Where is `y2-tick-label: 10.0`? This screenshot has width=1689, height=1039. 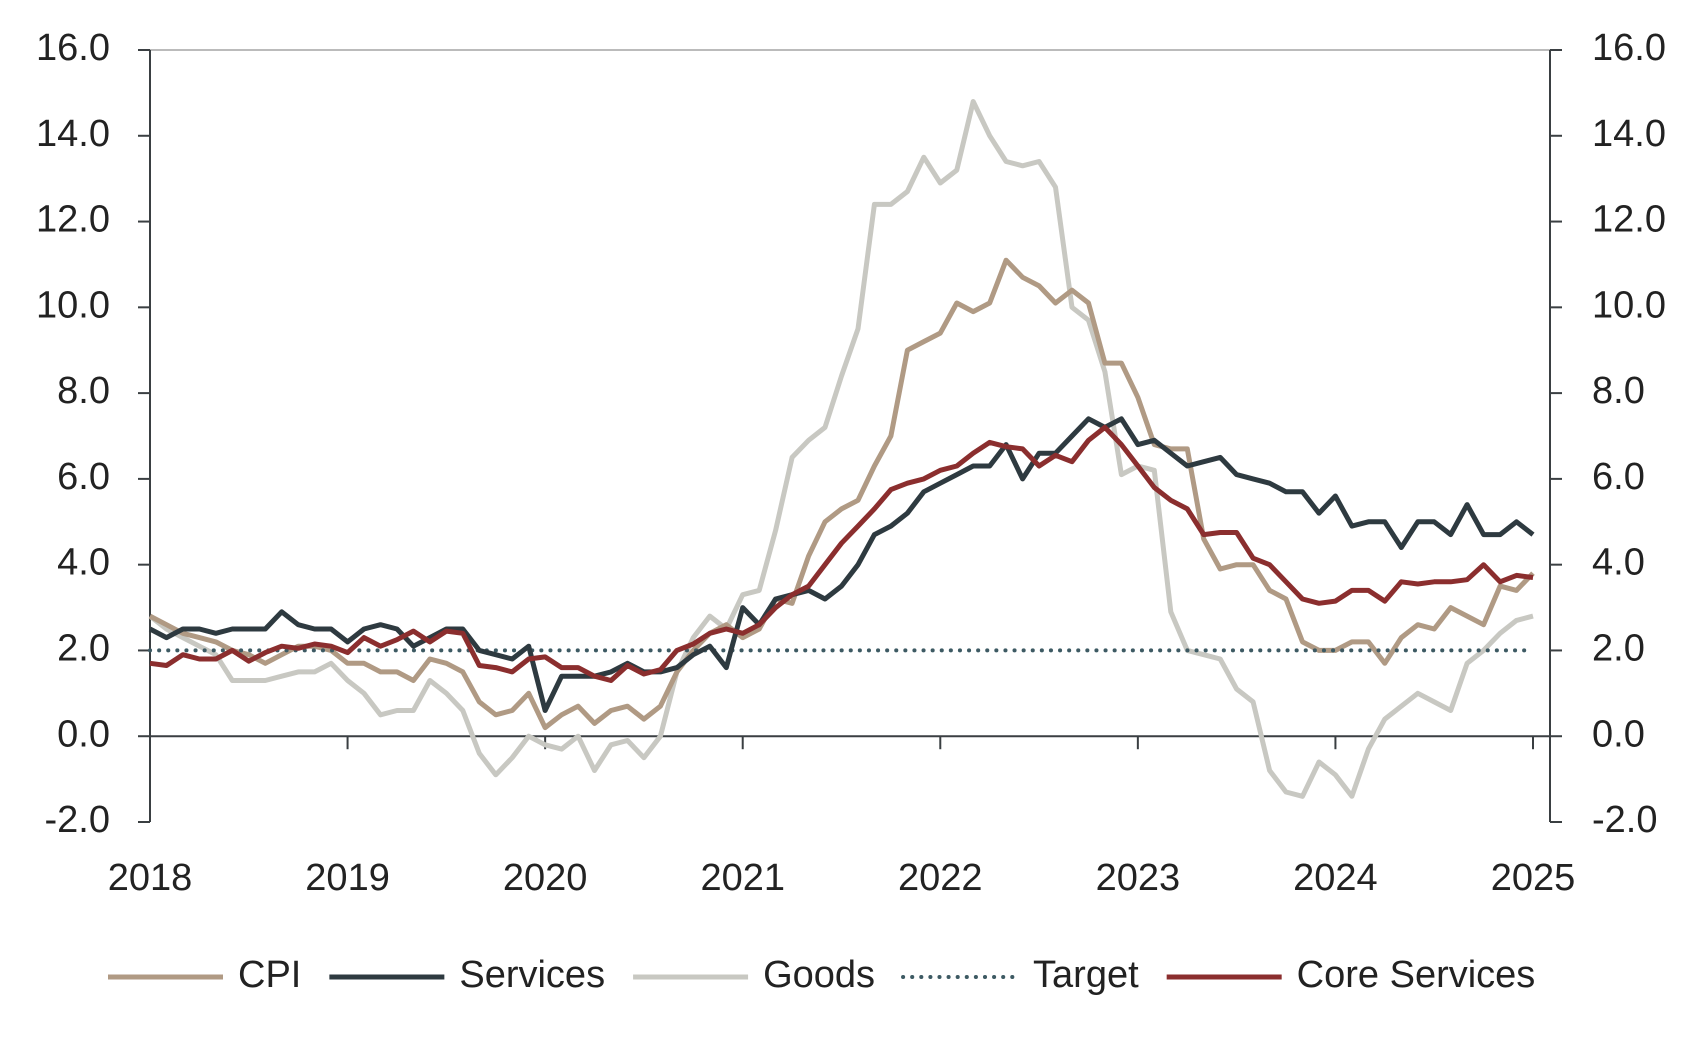
y2-tick-label: 10.0 is located at coordinates (1629, 305).